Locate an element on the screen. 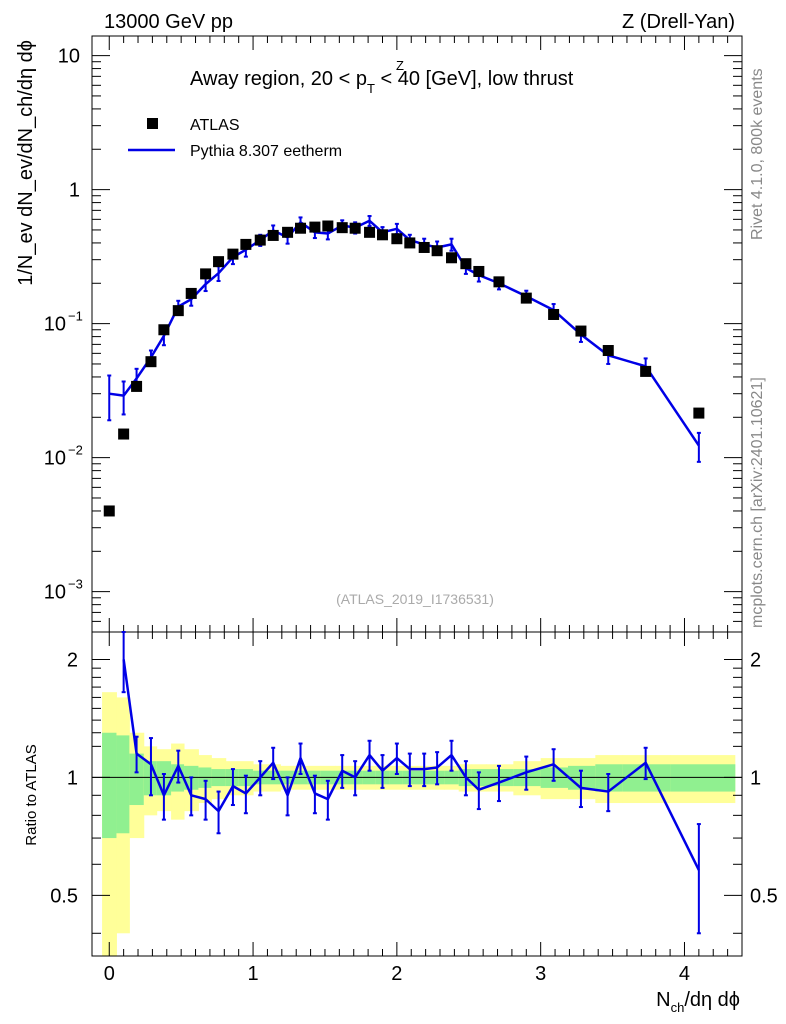 The image size is (786, 1024). header-left: 13000 GeV pp is located at coordinates (168, 22).